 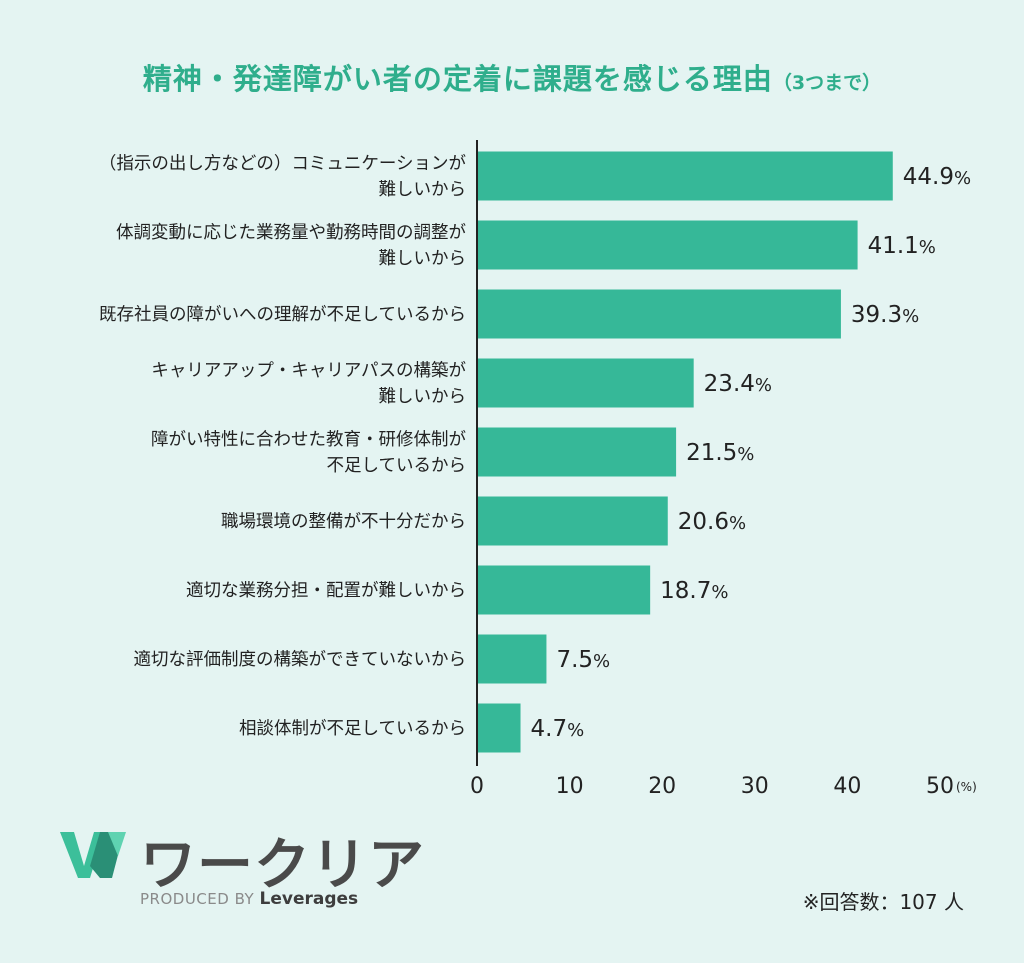 I want to click on category-label-5: 職場環境の整備が不十分だから, so click(x=343, y=522).